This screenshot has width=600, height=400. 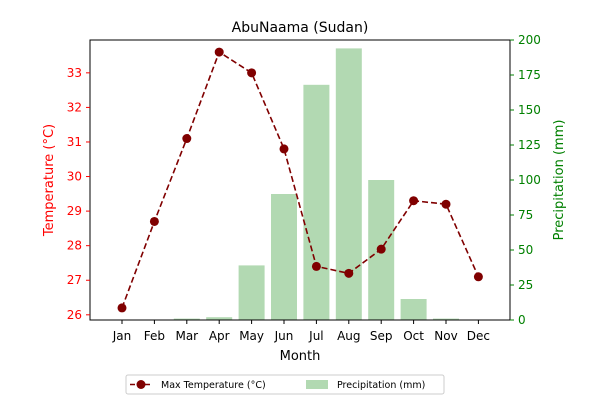 What do you see at coordinates (478, 336) in the screenshot?
I see `x-tick-label-dec: Dec` at bounding box center [478, 336].